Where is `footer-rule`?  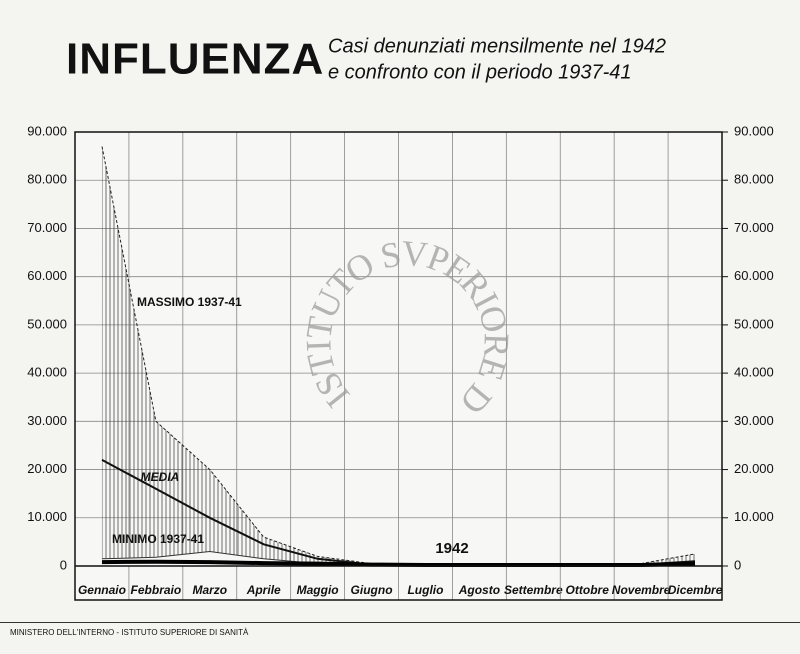 footer-rule is located at coordinates (400, 622).